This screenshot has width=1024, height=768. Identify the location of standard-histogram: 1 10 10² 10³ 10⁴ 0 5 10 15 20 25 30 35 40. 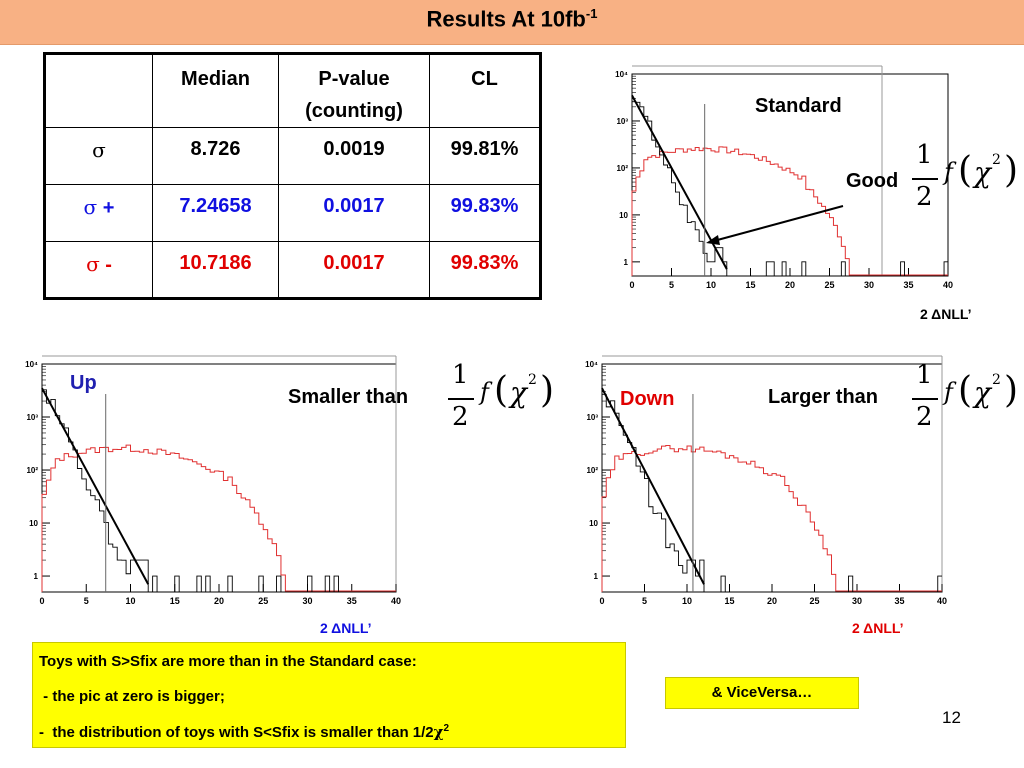
(784, 177).